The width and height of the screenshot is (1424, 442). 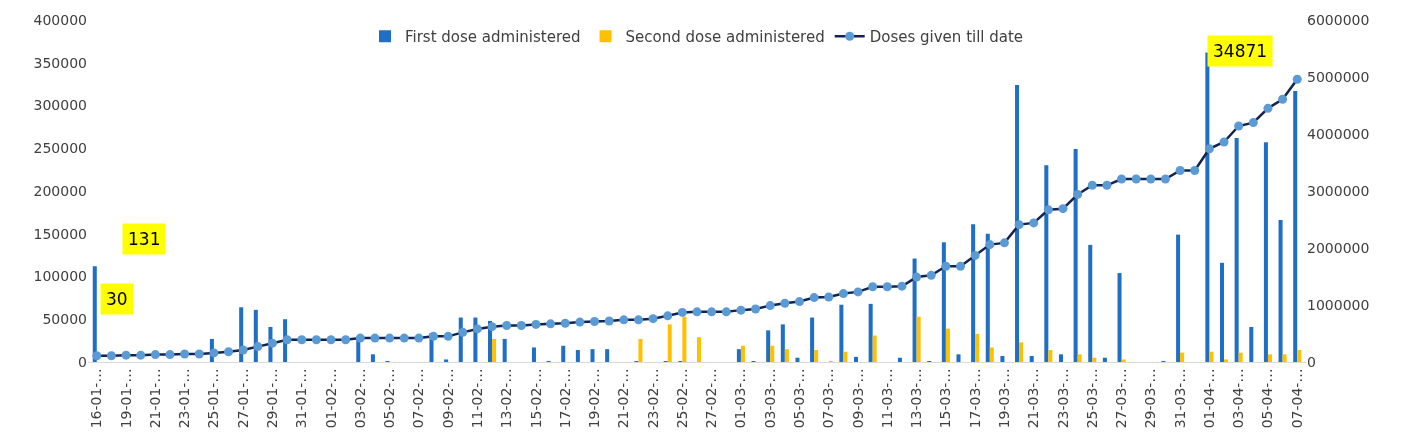 What do you see at coordinates (1338, 247) in the screenshot?
I see `y2-tick-label: 2000000` at bounding box center [1338, 247].